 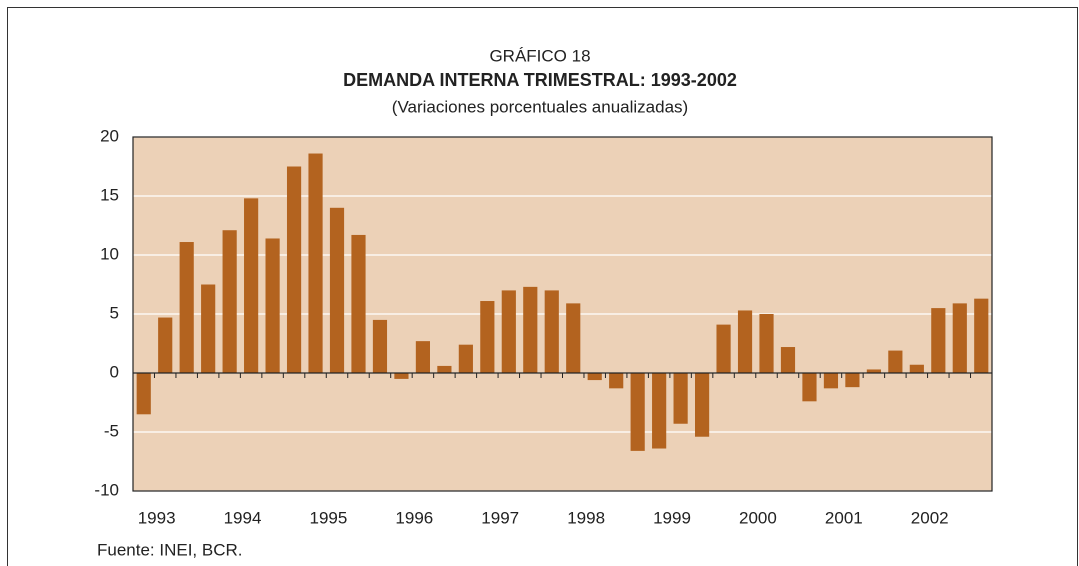 I want to click on x-tick-label: 1993, so click(x=157, y=517).